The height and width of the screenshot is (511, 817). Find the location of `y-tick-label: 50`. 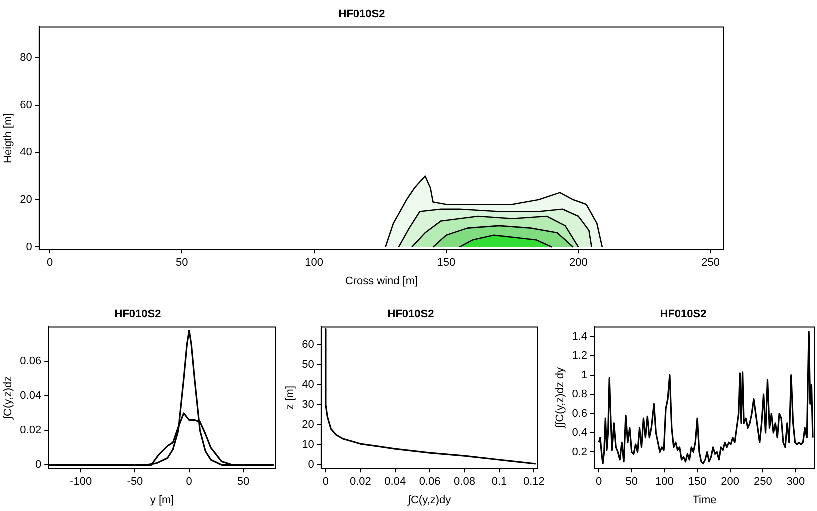

y-tick-label: 50 is located at coordinates (308, 365).